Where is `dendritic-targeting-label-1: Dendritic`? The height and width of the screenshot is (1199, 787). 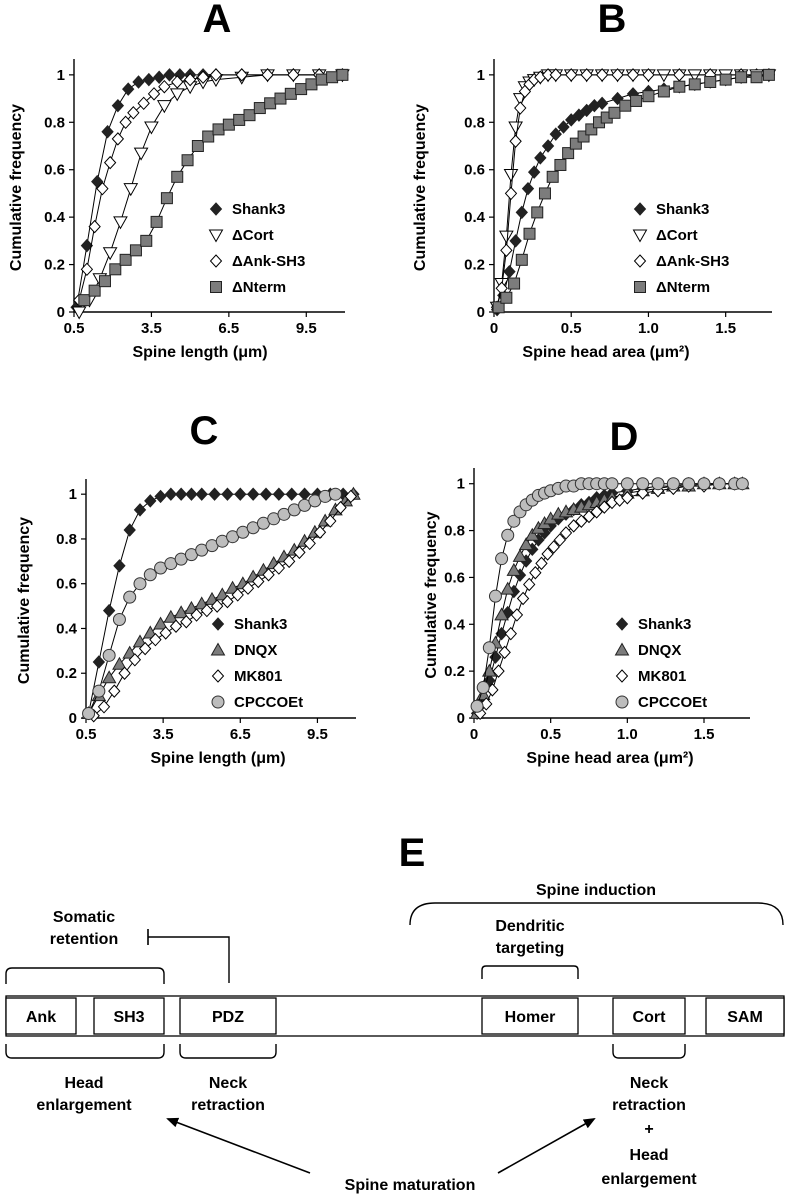 dendritic-targeting-label-1: Dendritic is located at coordinates (529, 926).